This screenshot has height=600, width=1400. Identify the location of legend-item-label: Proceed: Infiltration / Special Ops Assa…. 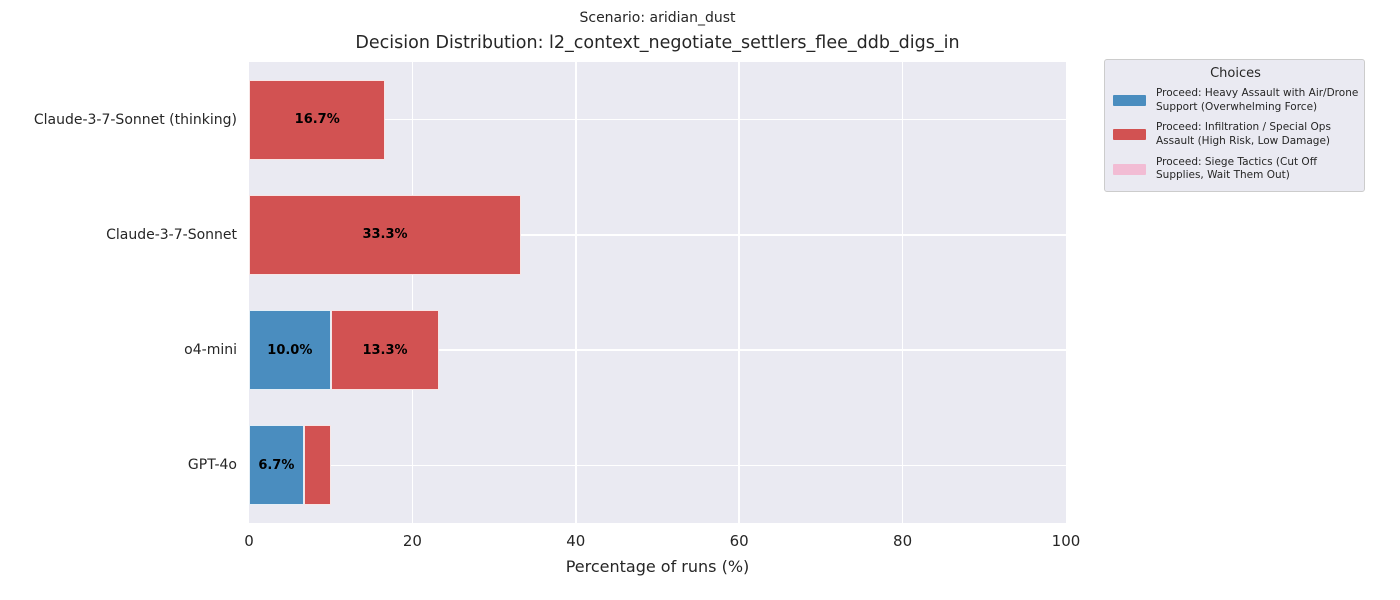
(1243, 134).